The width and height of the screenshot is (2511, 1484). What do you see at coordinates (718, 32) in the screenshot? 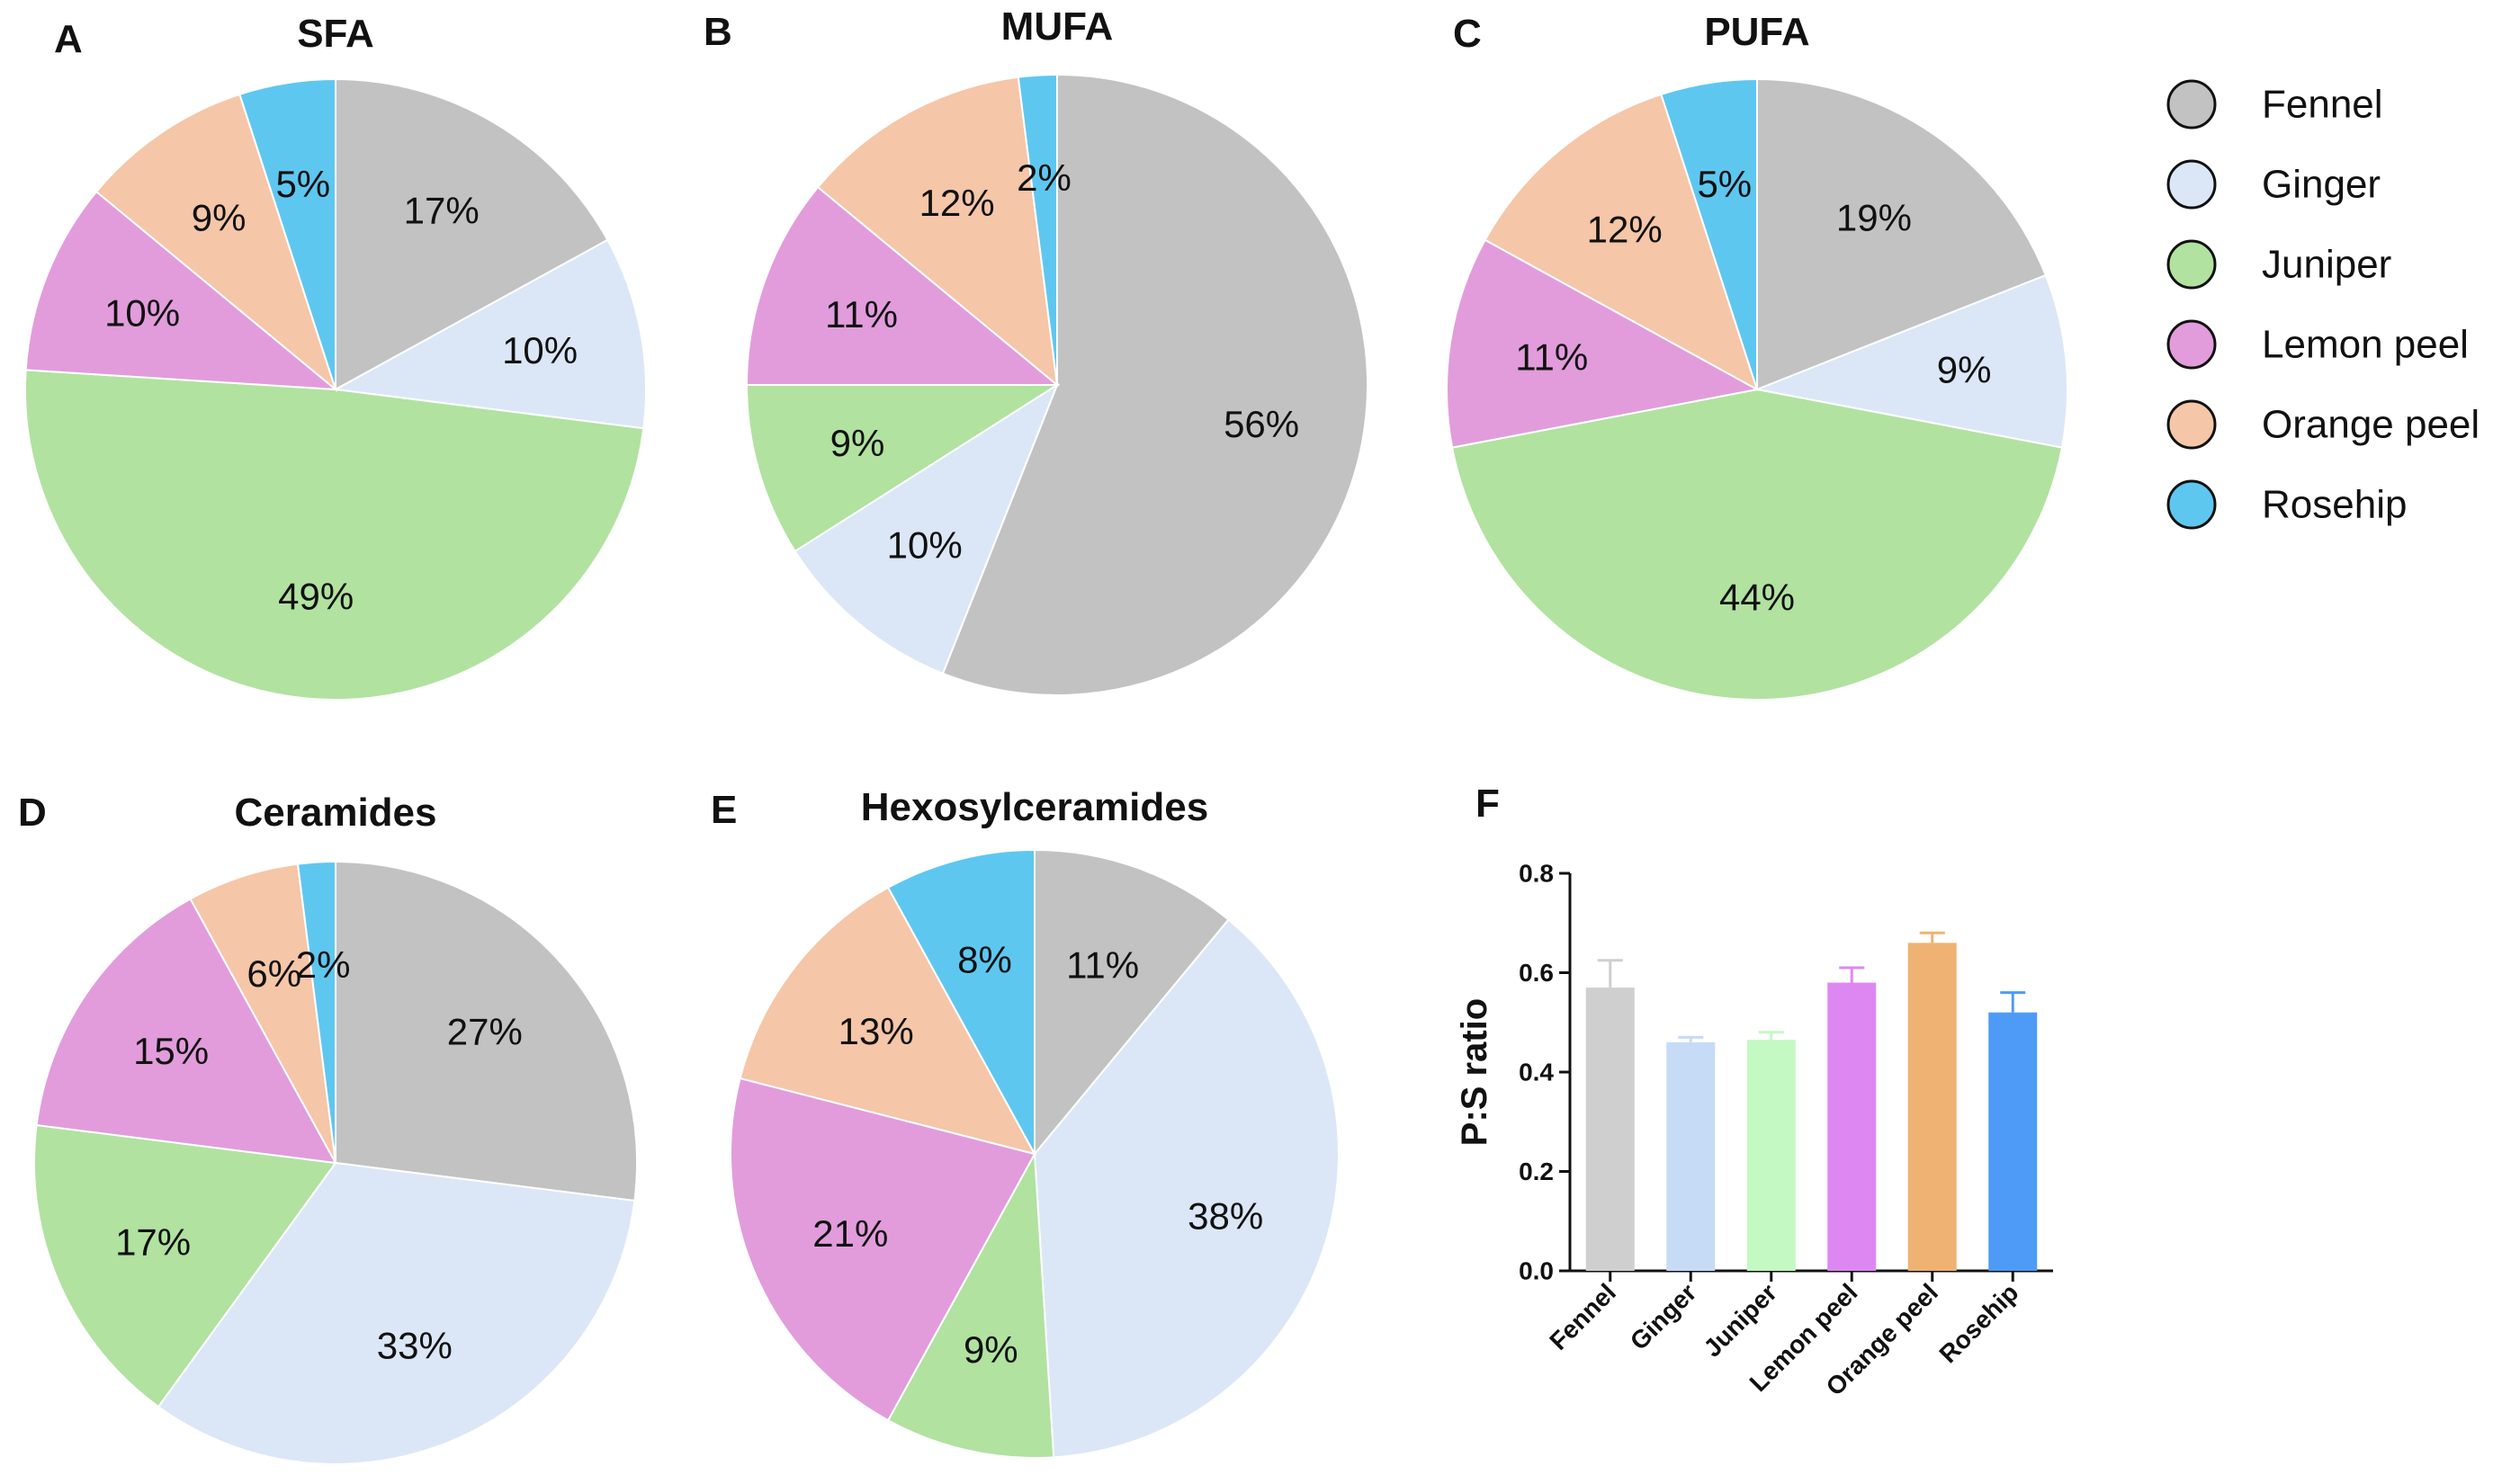
I see `panel-letter: B` at bounding box center [718, 32].